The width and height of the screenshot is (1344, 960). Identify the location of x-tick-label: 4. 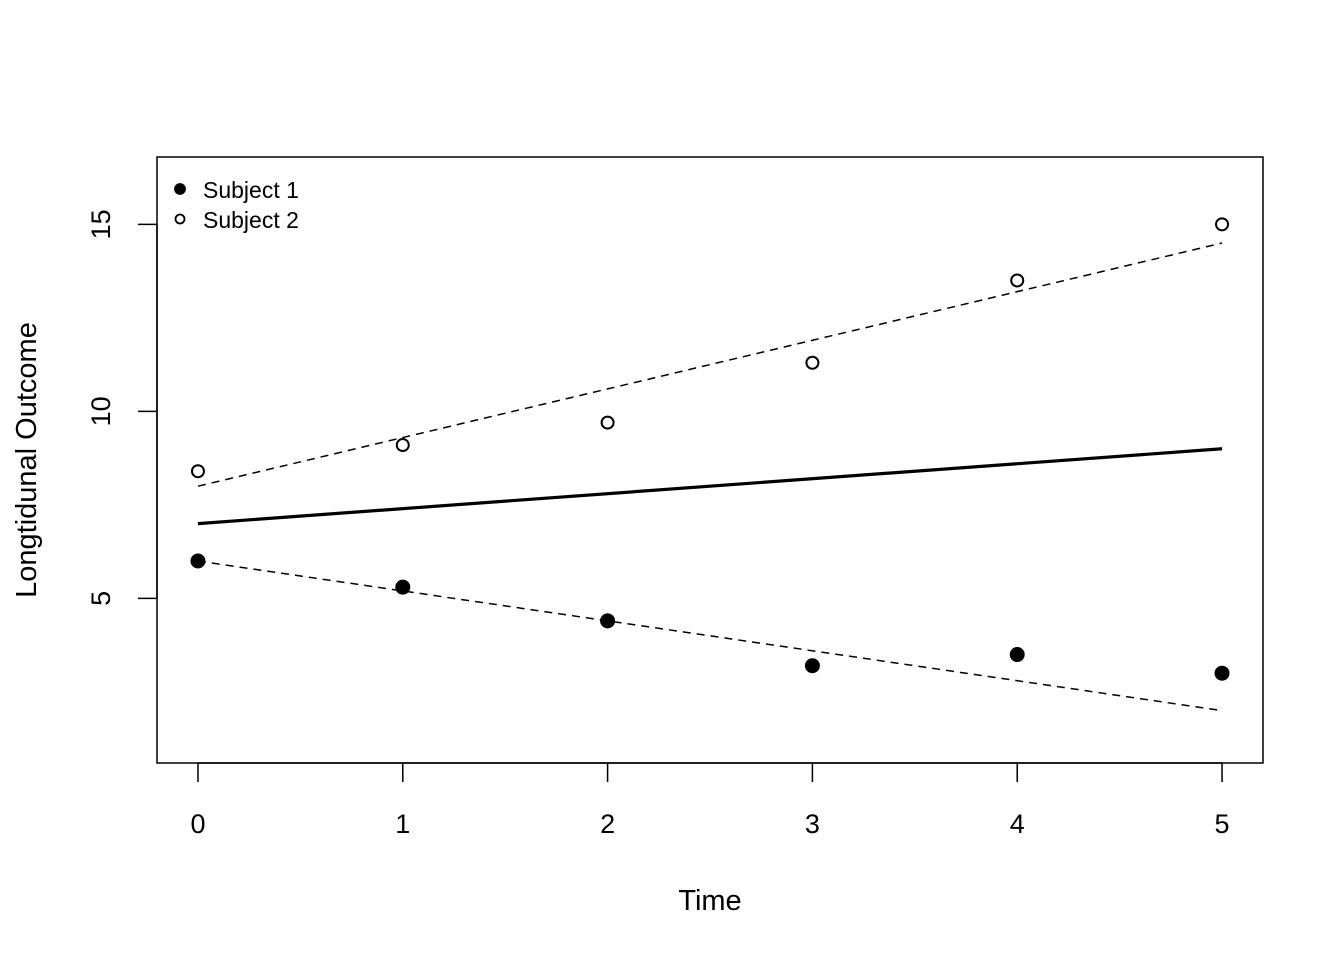
(1017, 824).